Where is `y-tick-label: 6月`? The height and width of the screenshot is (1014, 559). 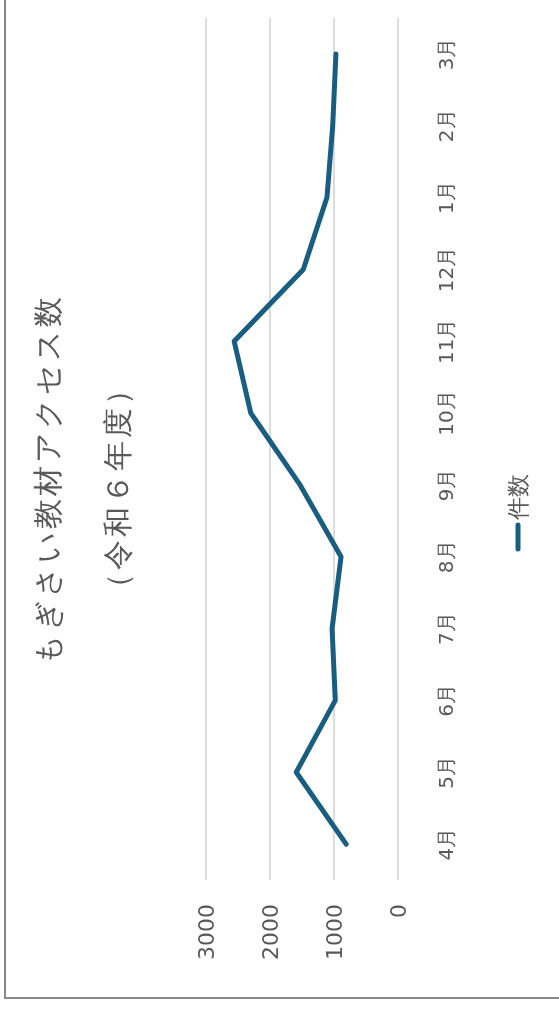
y-tick-label: 6月 is located at coordinates (446, 700).